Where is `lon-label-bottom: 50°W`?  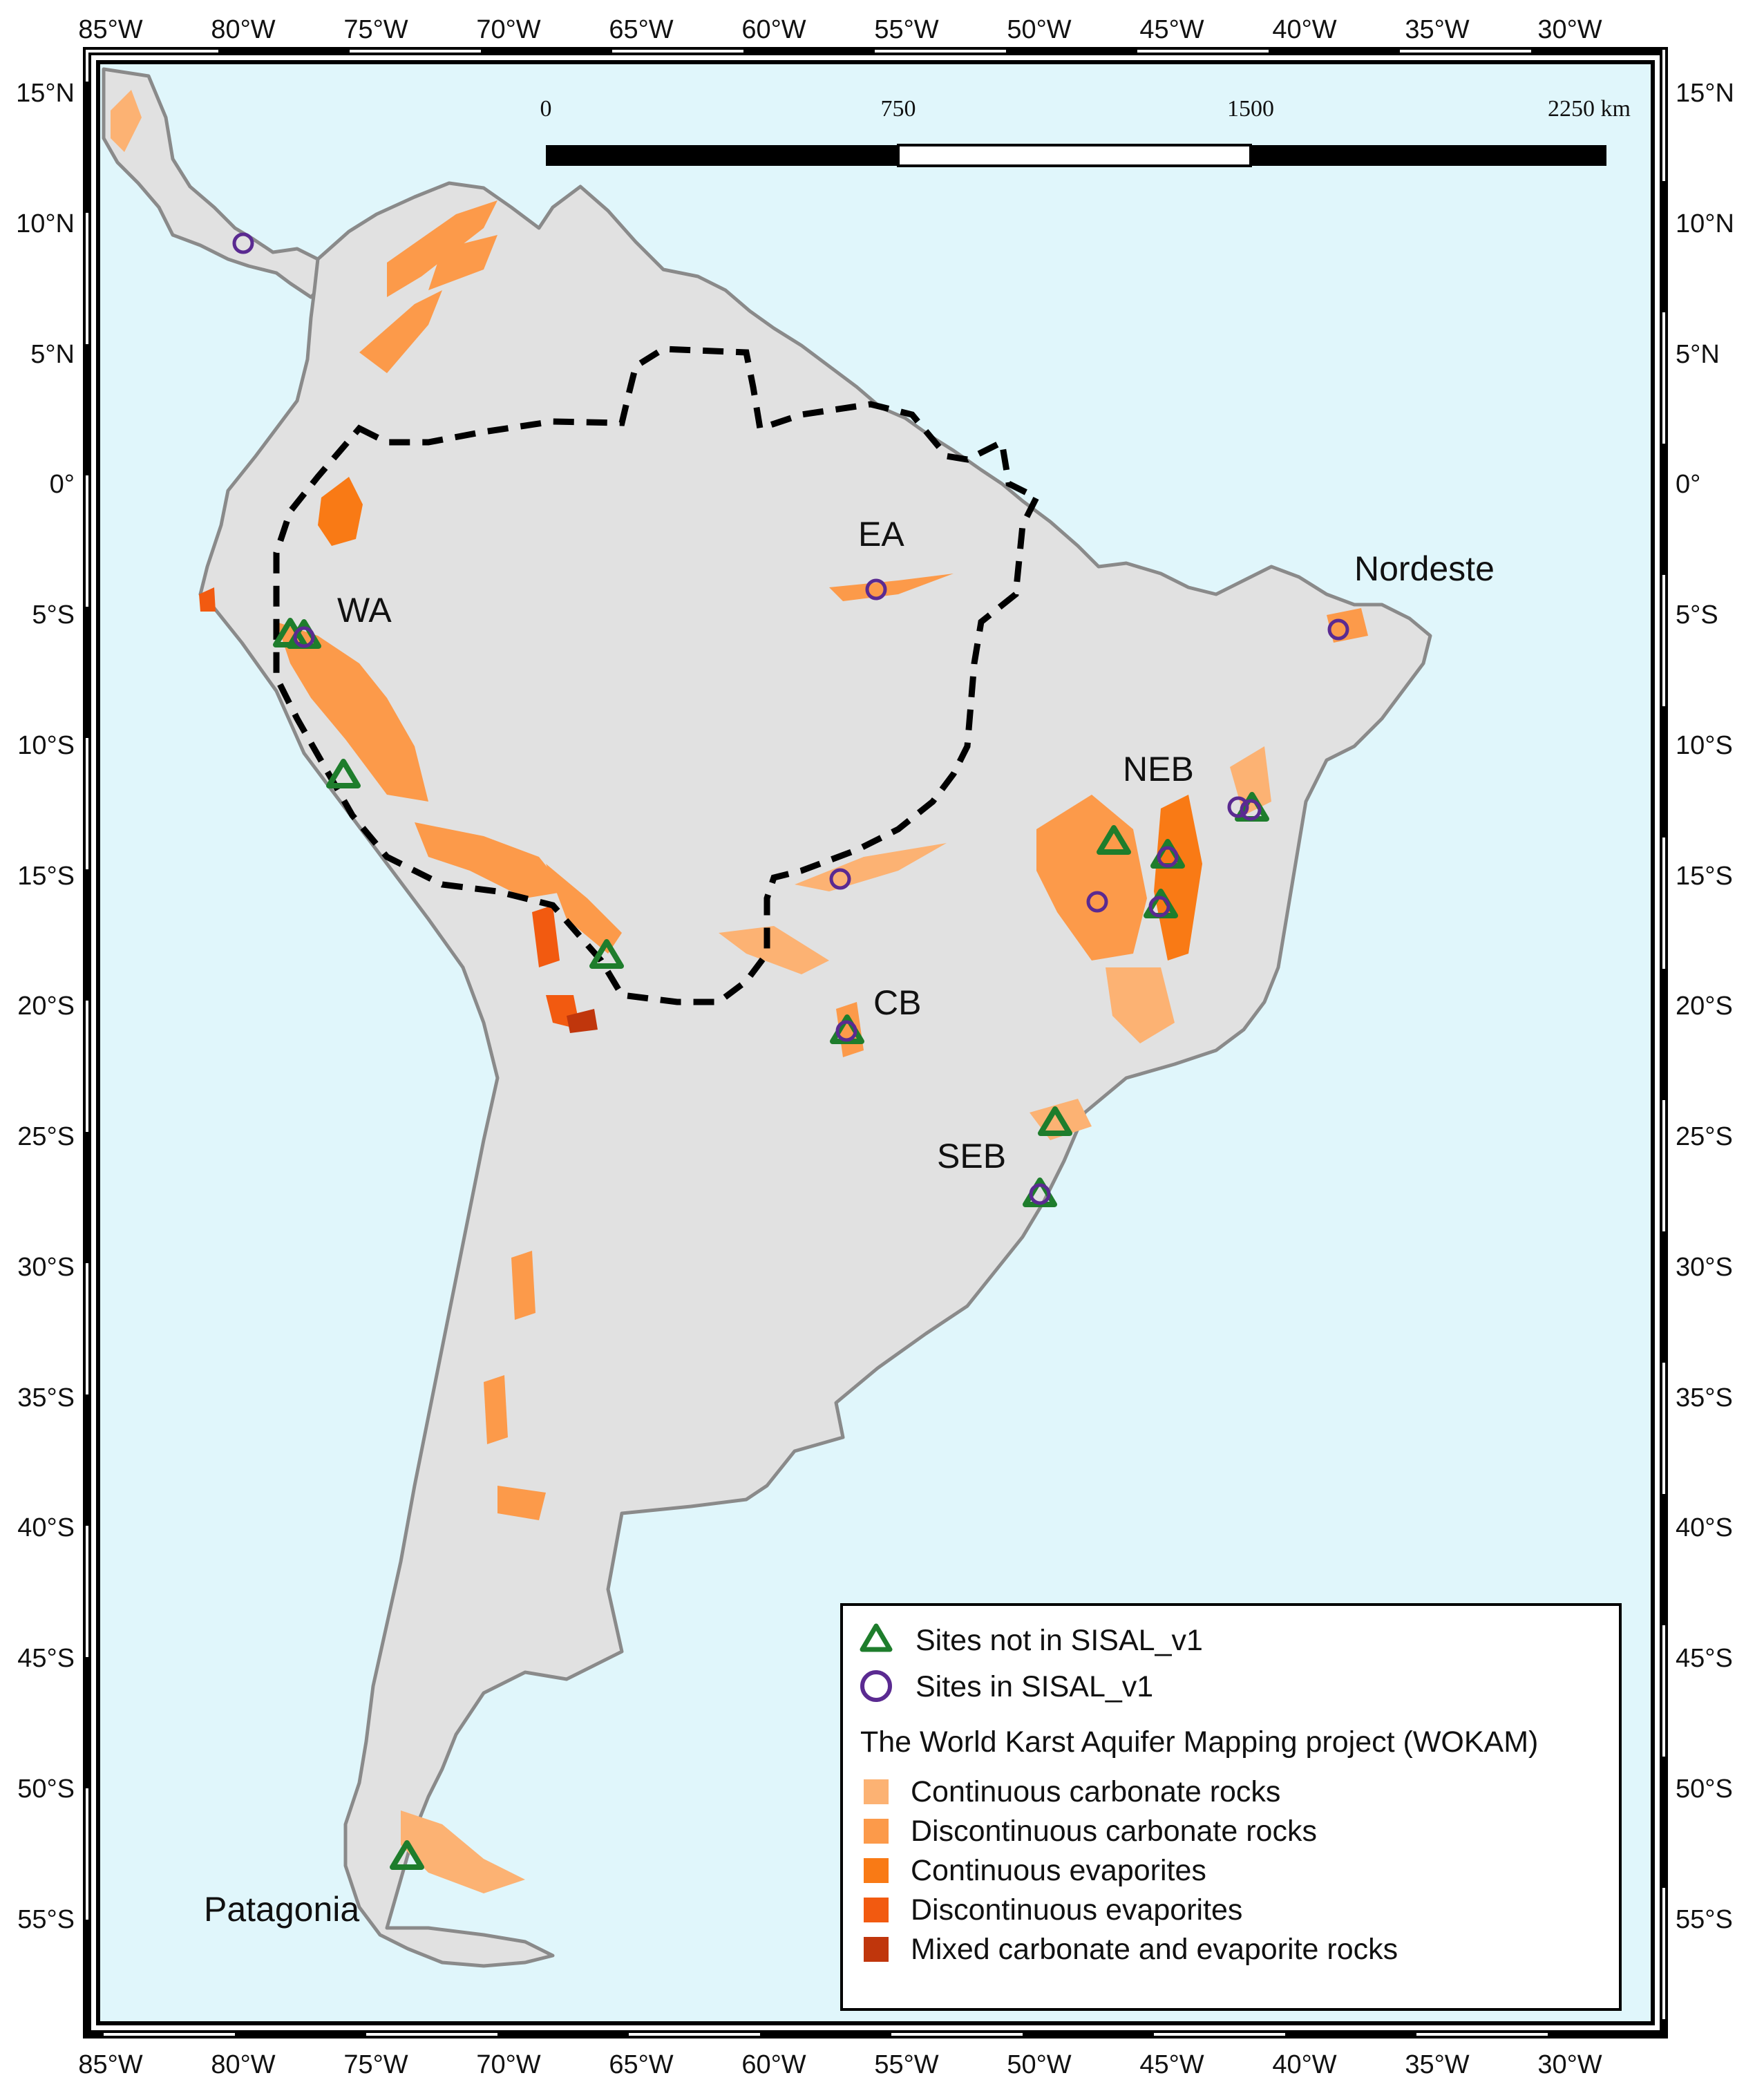
lon-label-bottom: 50°W is located at coordinates (1039, 2064).